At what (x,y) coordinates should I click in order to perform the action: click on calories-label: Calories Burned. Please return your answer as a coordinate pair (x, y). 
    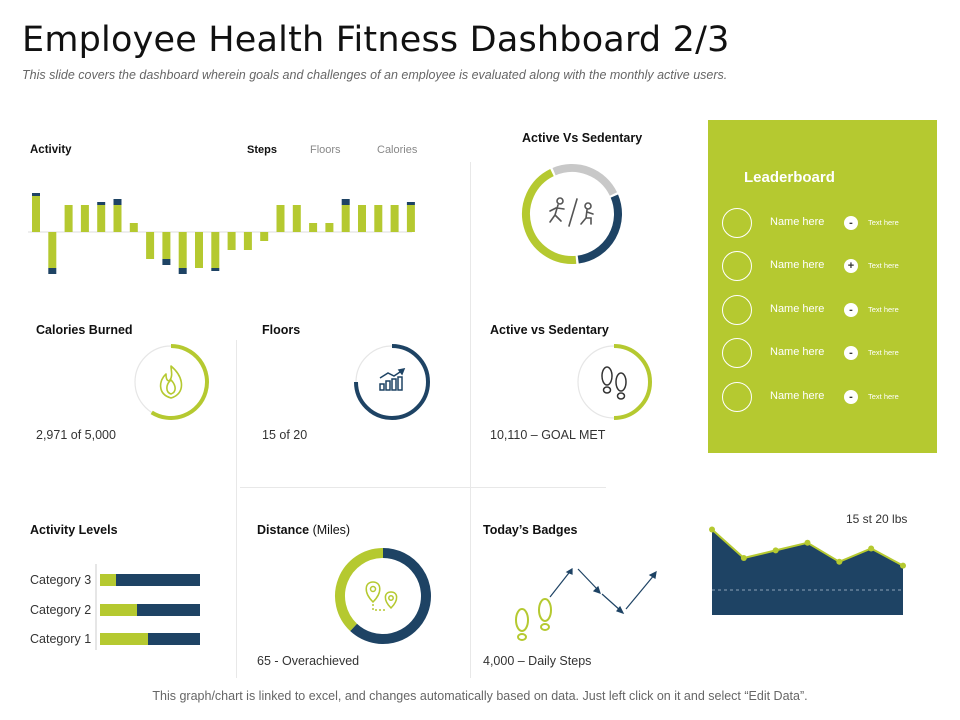
    Looking at the image, I should click on (84, 330).